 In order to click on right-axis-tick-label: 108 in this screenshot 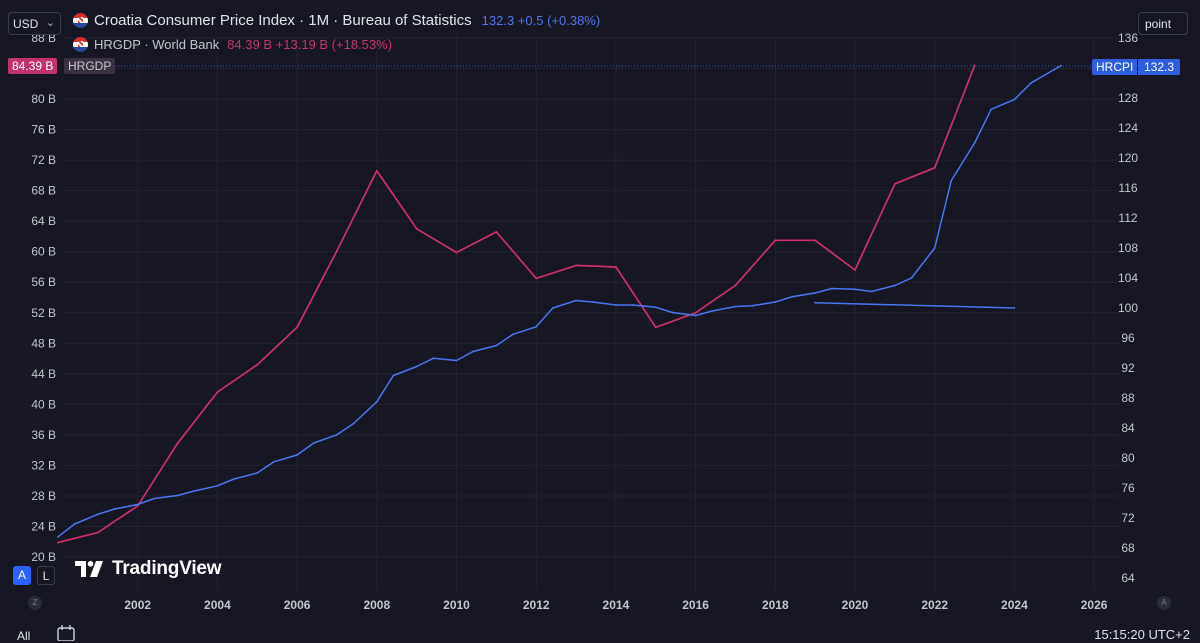, I will do `click(1128, 248)`.